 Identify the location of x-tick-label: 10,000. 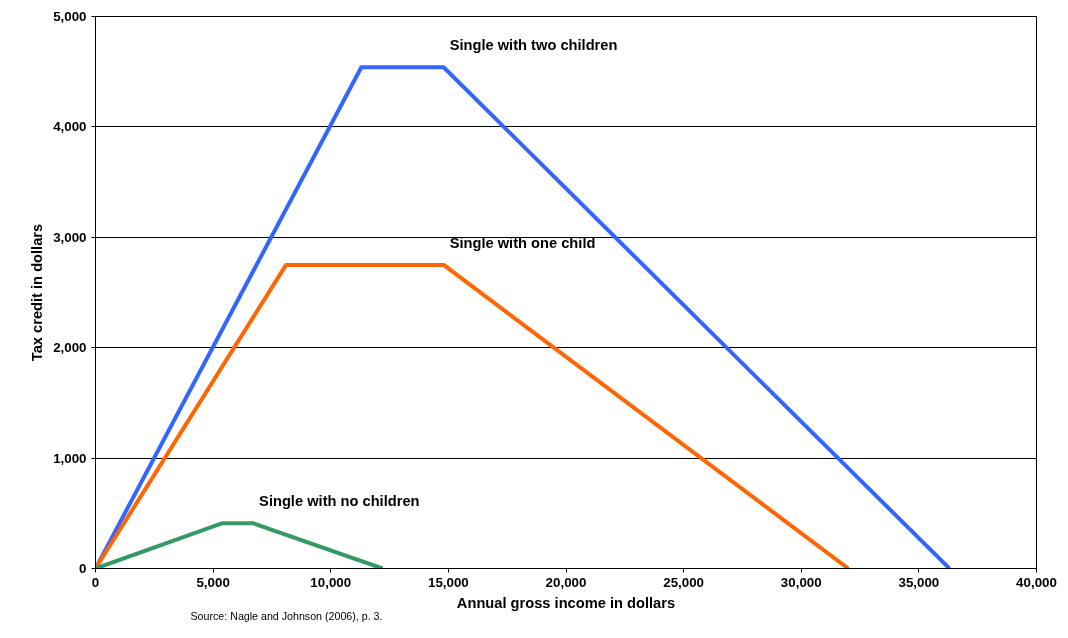
(331, 582).